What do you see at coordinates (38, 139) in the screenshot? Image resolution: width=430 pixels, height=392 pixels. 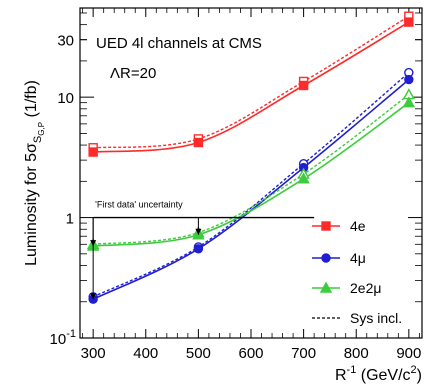 I see `y-axis-label-sub: S` at bounding box center [38, 139].